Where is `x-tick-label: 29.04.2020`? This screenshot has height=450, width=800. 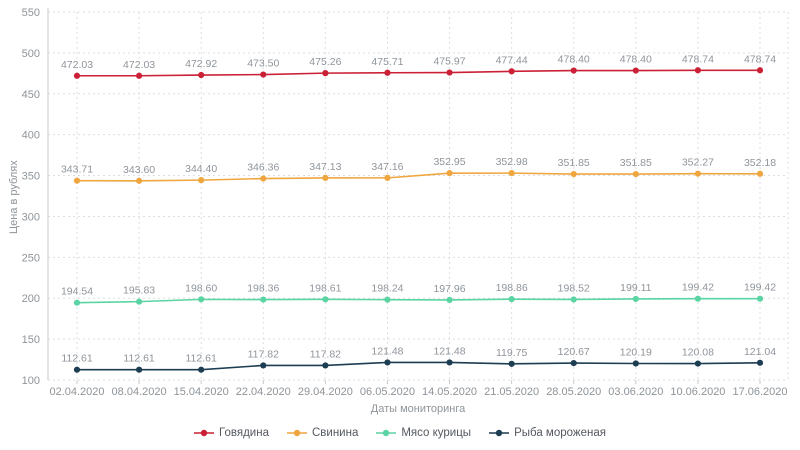
x-tick-label: 29.04.2020 is located at coordinates (325, 392).